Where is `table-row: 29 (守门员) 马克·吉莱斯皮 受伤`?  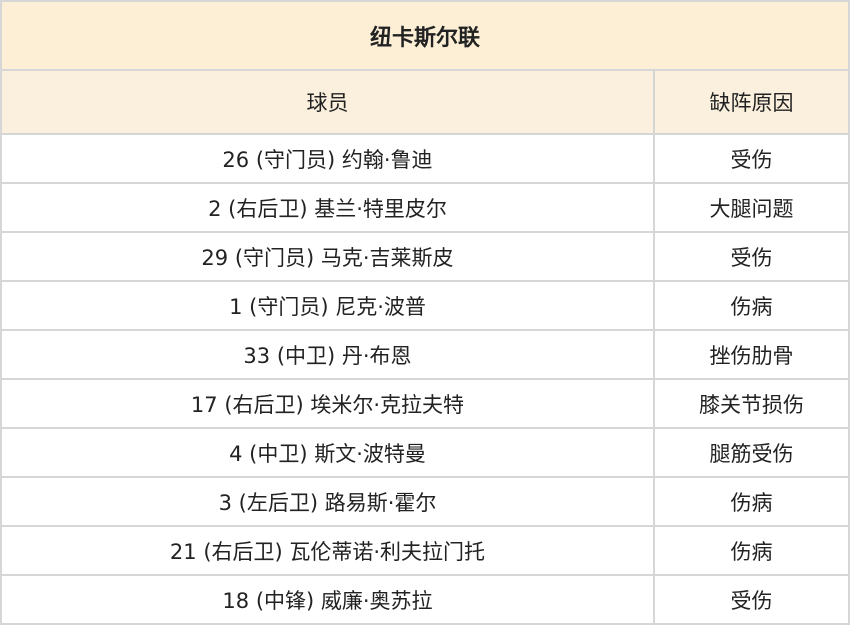
table-row: 29 (守门员) 马克·吉莱斯皮 受伤 is located at coordinates (425, 256).